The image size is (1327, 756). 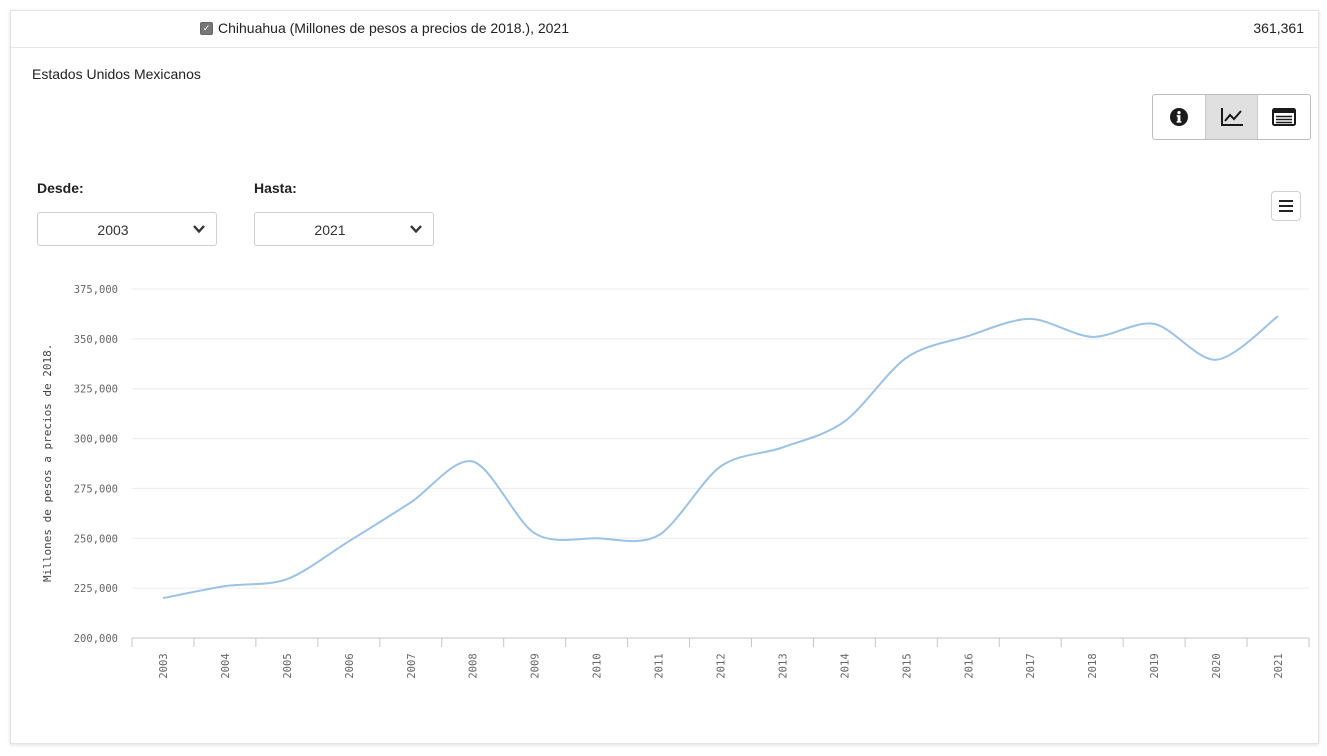 I want to click on x-tick-label: 2014, so click(x=845, y=665).